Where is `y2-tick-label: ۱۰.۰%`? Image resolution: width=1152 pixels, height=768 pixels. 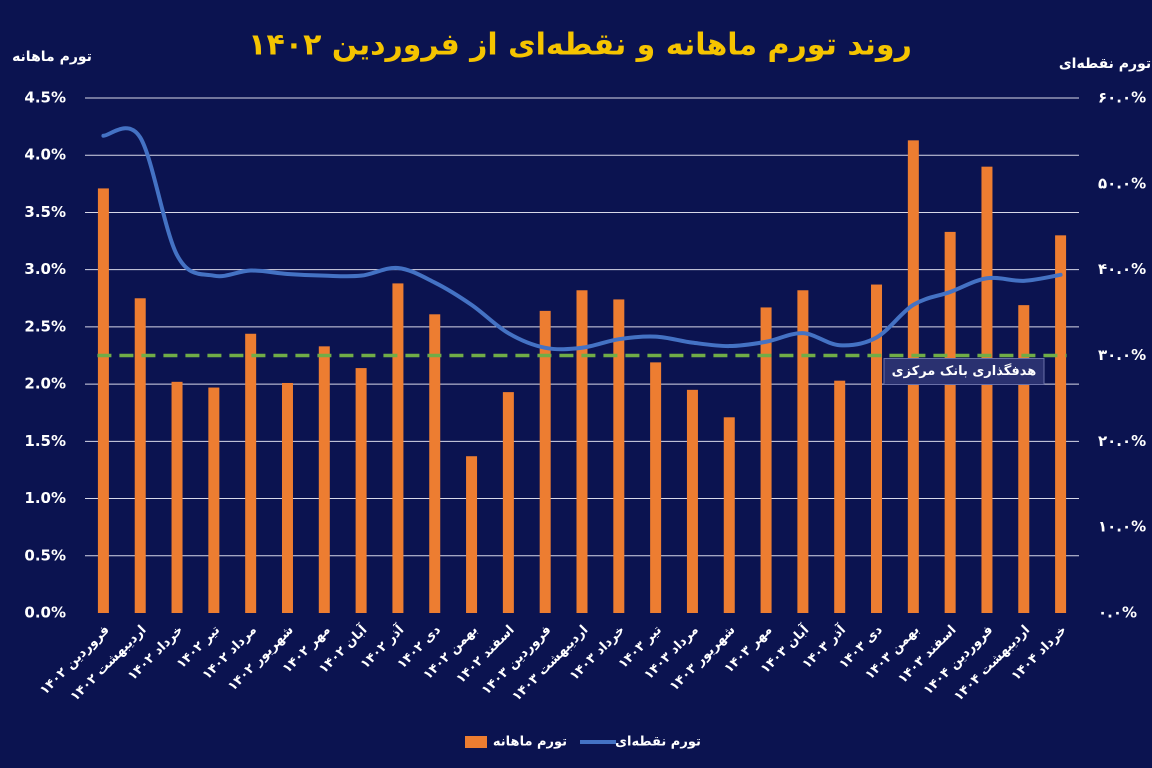 y2-tick-label: ۱۰.۰% is located at coordinates (1122, 527).